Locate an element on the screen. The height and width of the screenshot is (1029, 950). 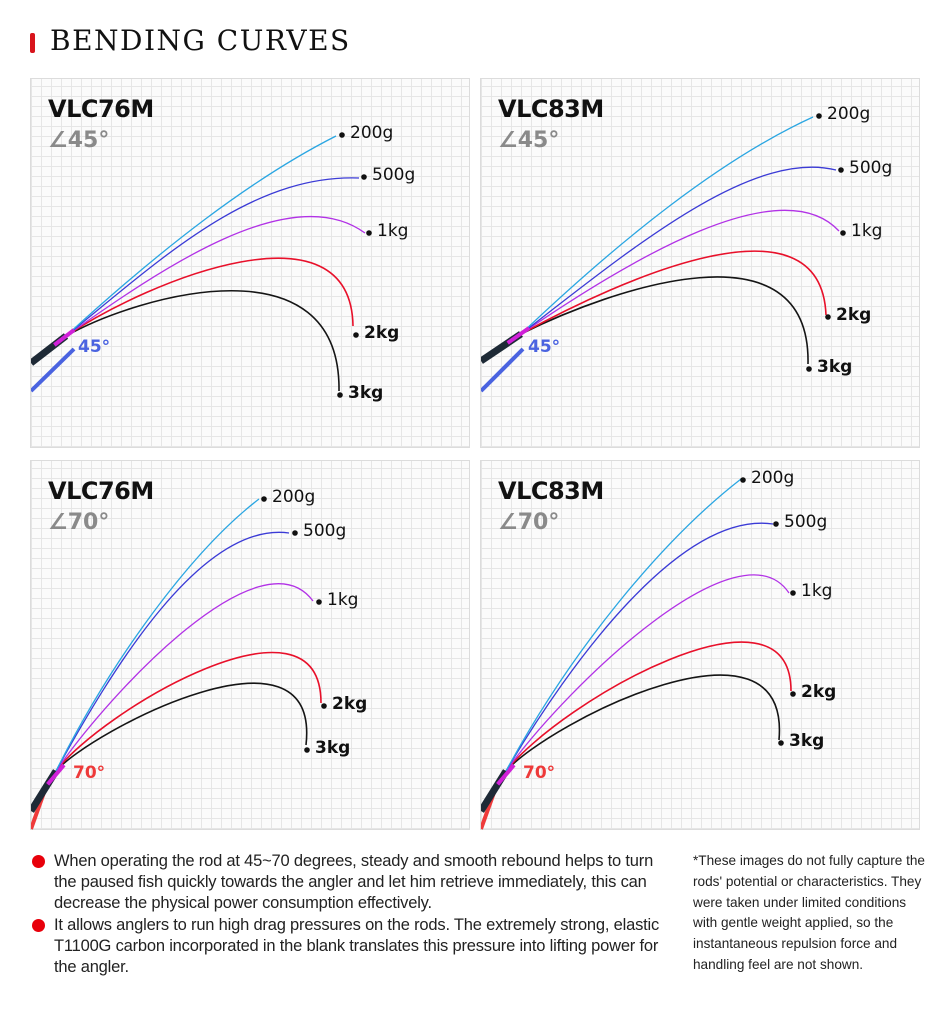
title-accent-bar is located at coordinates (32, 43).